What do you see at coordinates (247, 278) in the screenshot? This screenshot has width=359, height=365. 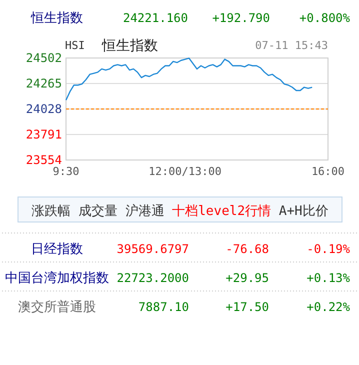 I see `text: +29.95` at bounding box center [247, 278].